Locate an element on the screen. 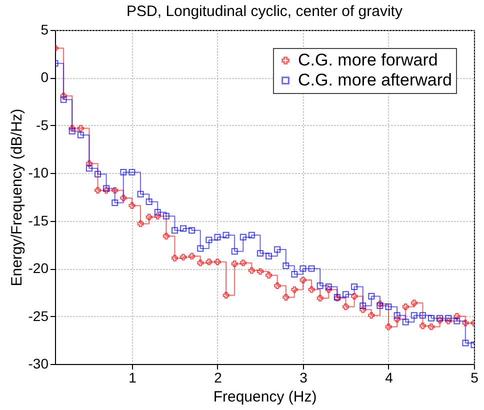  x-tick-label: 5 is located at coordinates (474, 378).